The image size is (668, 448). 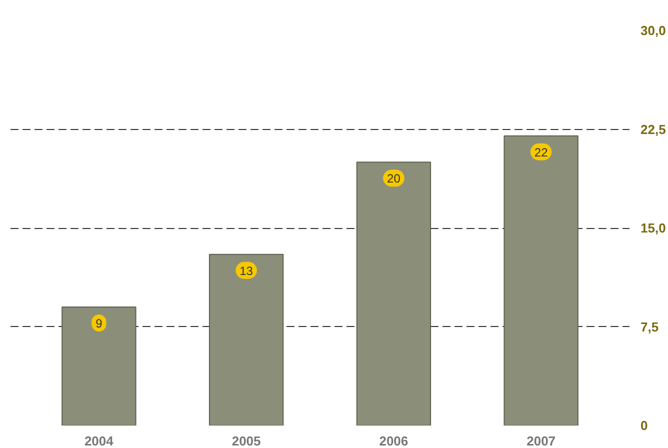 What do you see at coordinates (541, 441) in the screenshot?
I see `x-tick-label: 2007` at bounding box center [541, 441].